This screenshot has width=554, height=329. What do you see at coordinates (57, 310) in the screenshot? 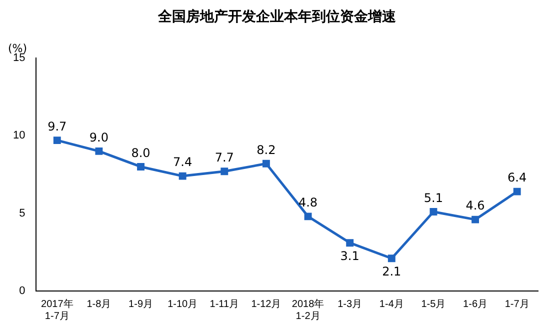
I see `x-tick-label: 2017年 1-7月` at bounding box center [57, 310].